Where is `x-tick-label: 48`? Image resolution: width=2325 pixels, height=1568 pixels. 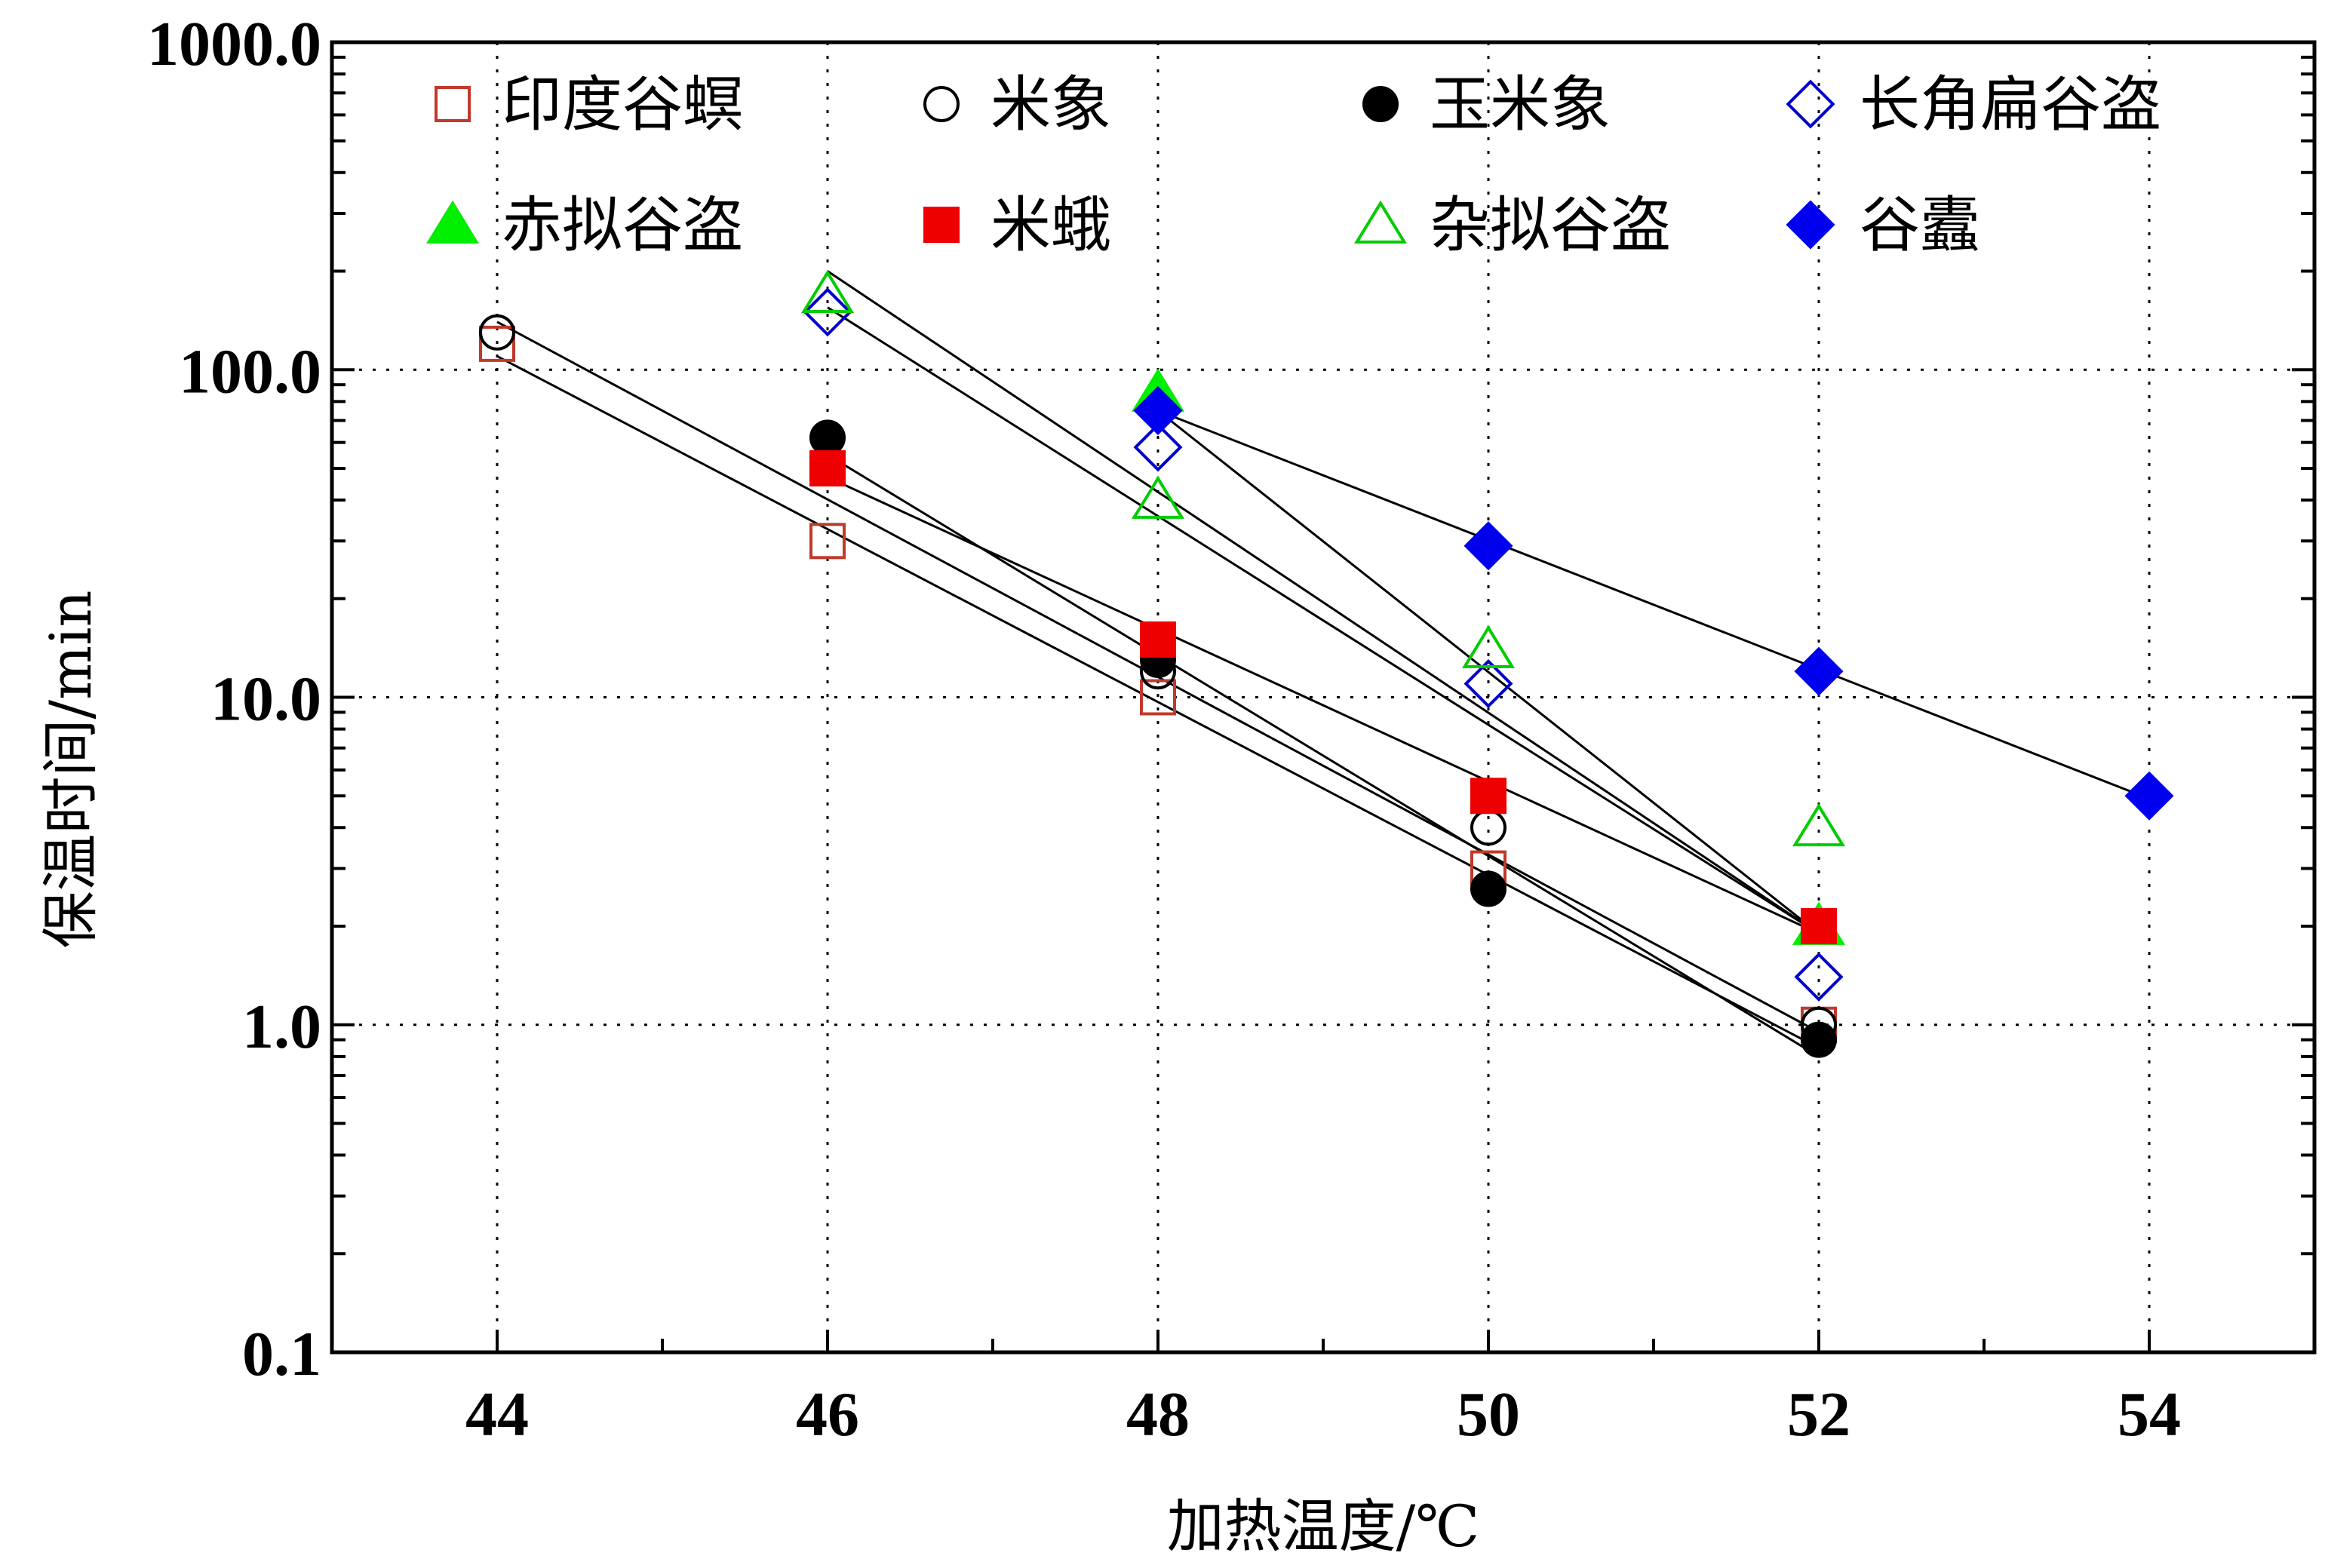
x-tick-label: 48 is located at coordinates (1158, 1415).